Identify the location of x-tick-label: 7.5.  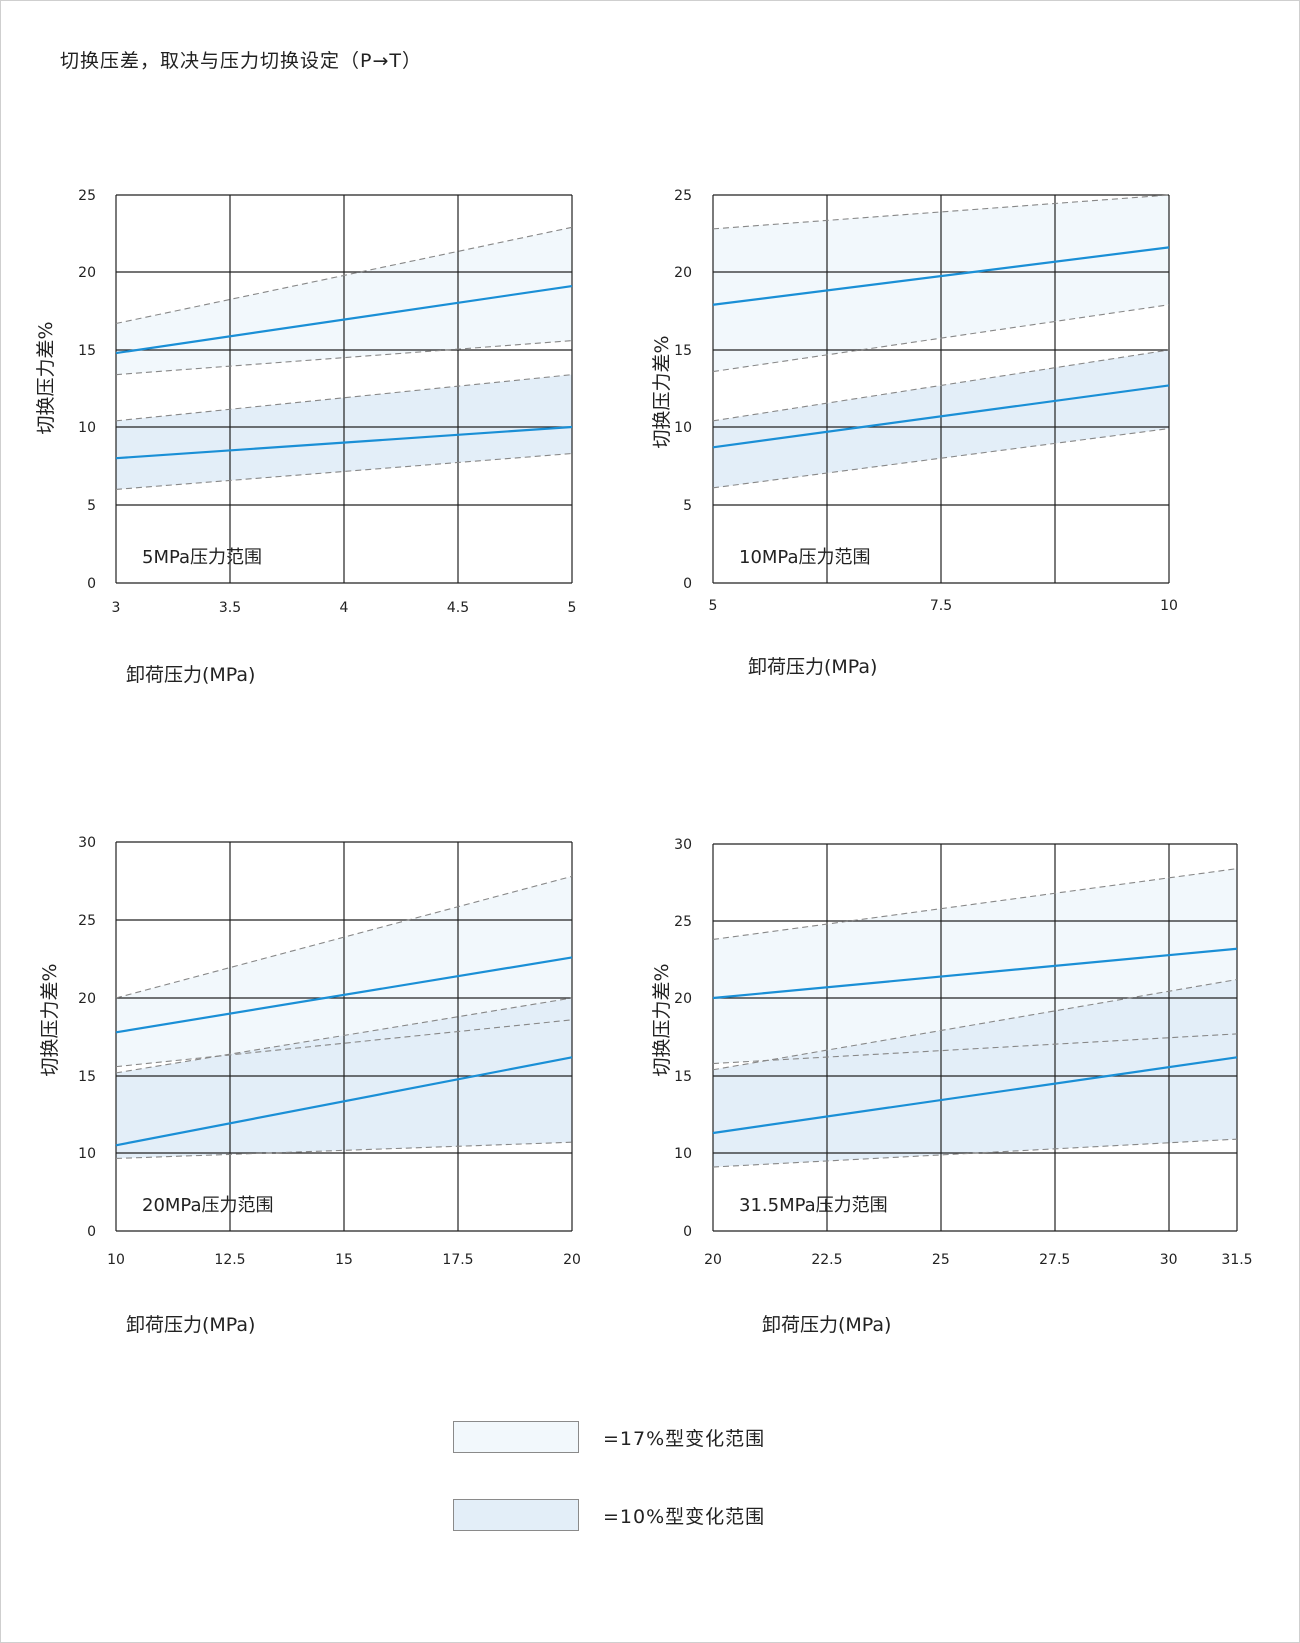
(941, 606).